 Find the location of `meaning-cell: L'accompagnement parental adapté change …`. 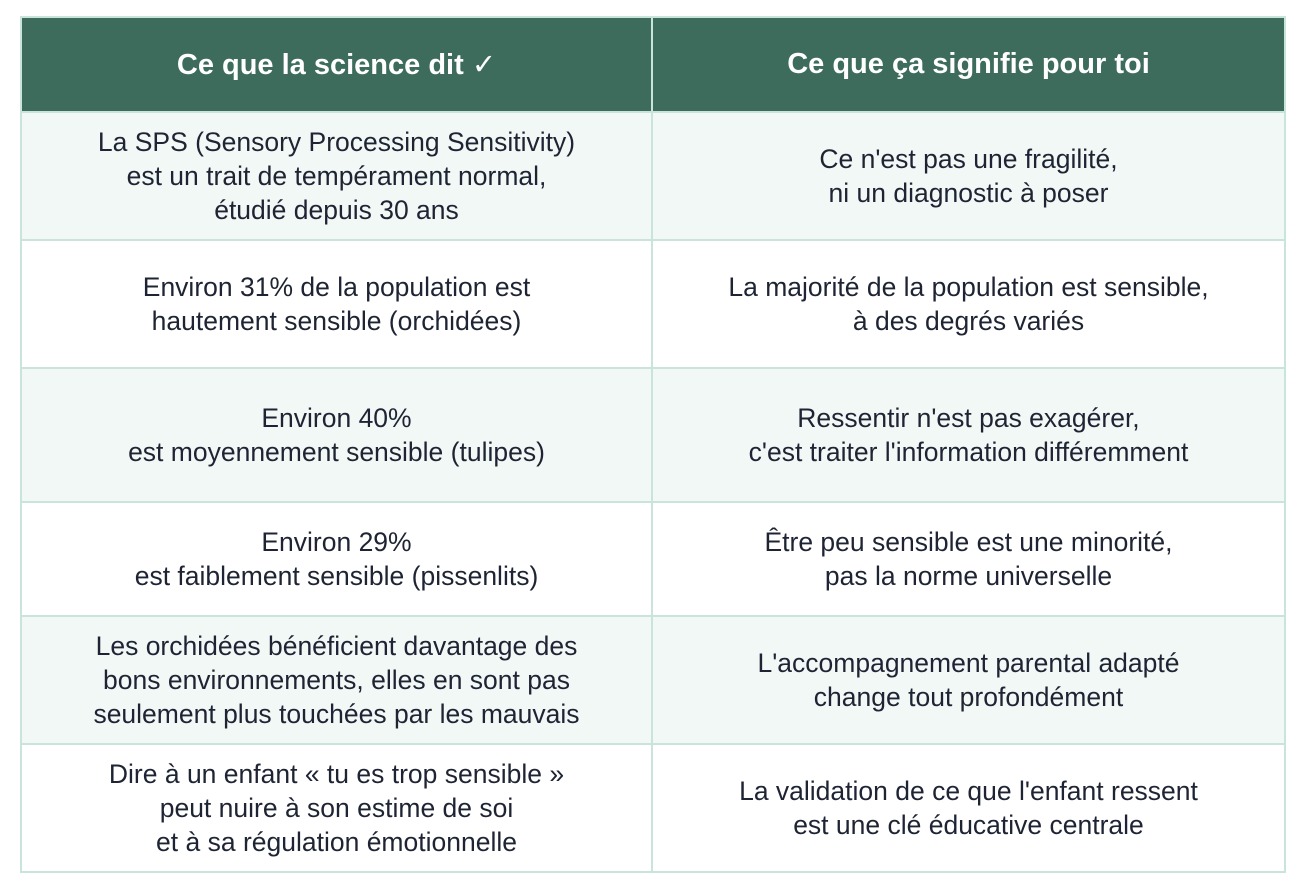

meaning-cell: L'accompagnement parental adapté change … is located at coordinates (968, 680).